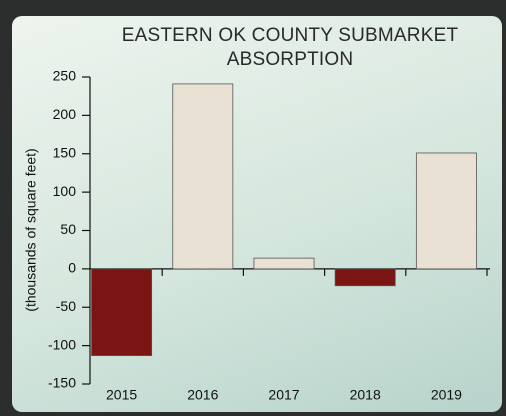 This screenshot has width=506, height=416. Describe the element at coordinates (121, 395) in the screenshot. I see `x-tick-label: 2015` at that location.